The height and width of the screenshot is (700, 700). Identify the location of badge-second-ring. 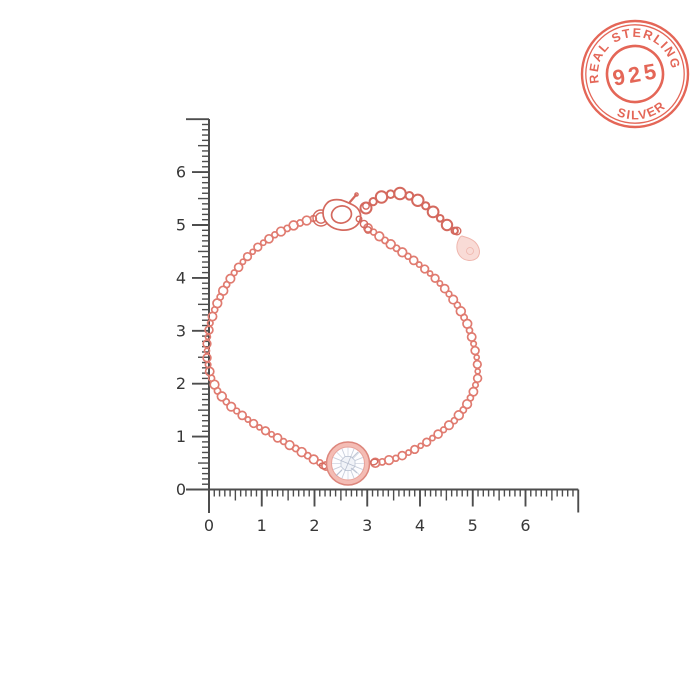
(635, 74).